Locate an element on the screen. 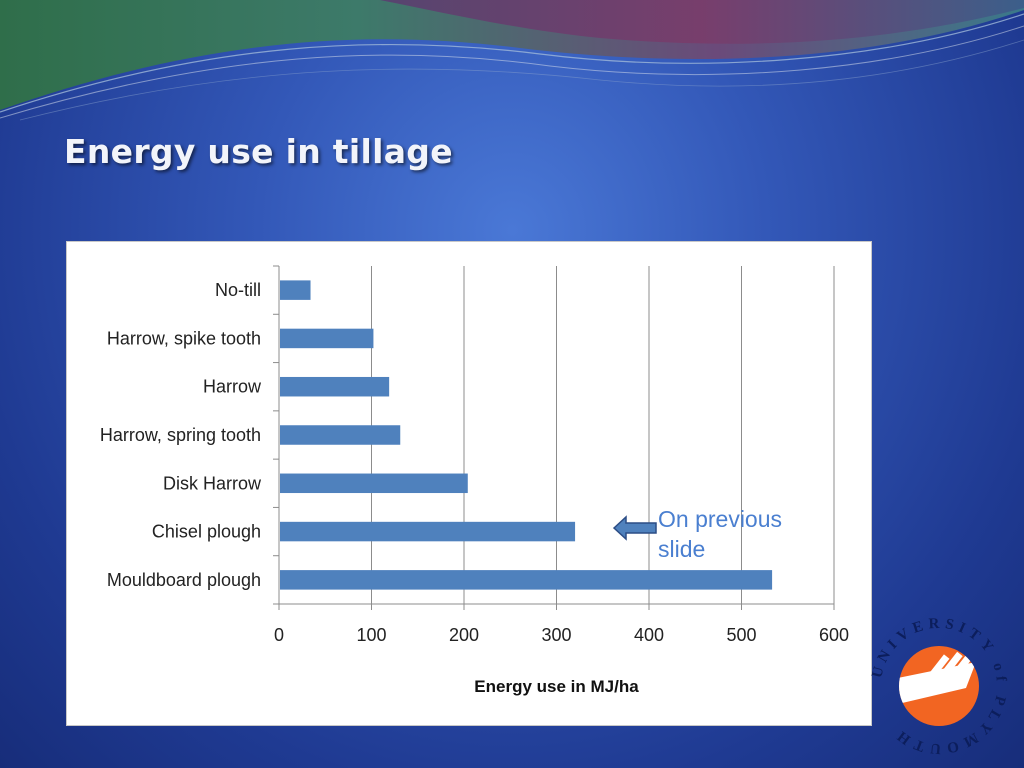 This screenshot has height=768, width=1024. category-label: Harrow, spike tooth is located at coordinates (184, 338).